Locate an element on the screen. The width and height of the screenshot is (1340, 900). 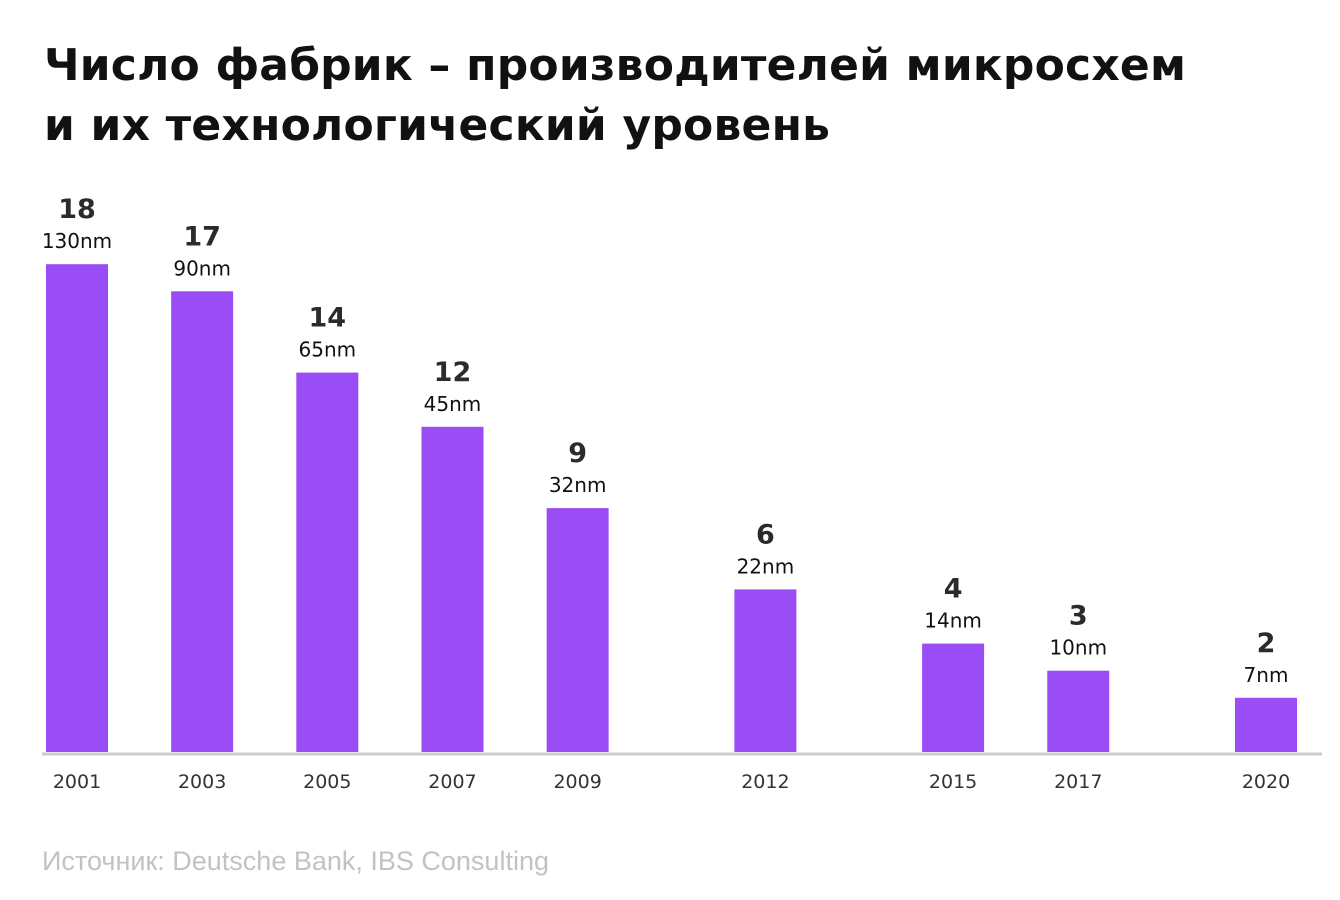
bar-2012 is located at coordinates (765, 670).